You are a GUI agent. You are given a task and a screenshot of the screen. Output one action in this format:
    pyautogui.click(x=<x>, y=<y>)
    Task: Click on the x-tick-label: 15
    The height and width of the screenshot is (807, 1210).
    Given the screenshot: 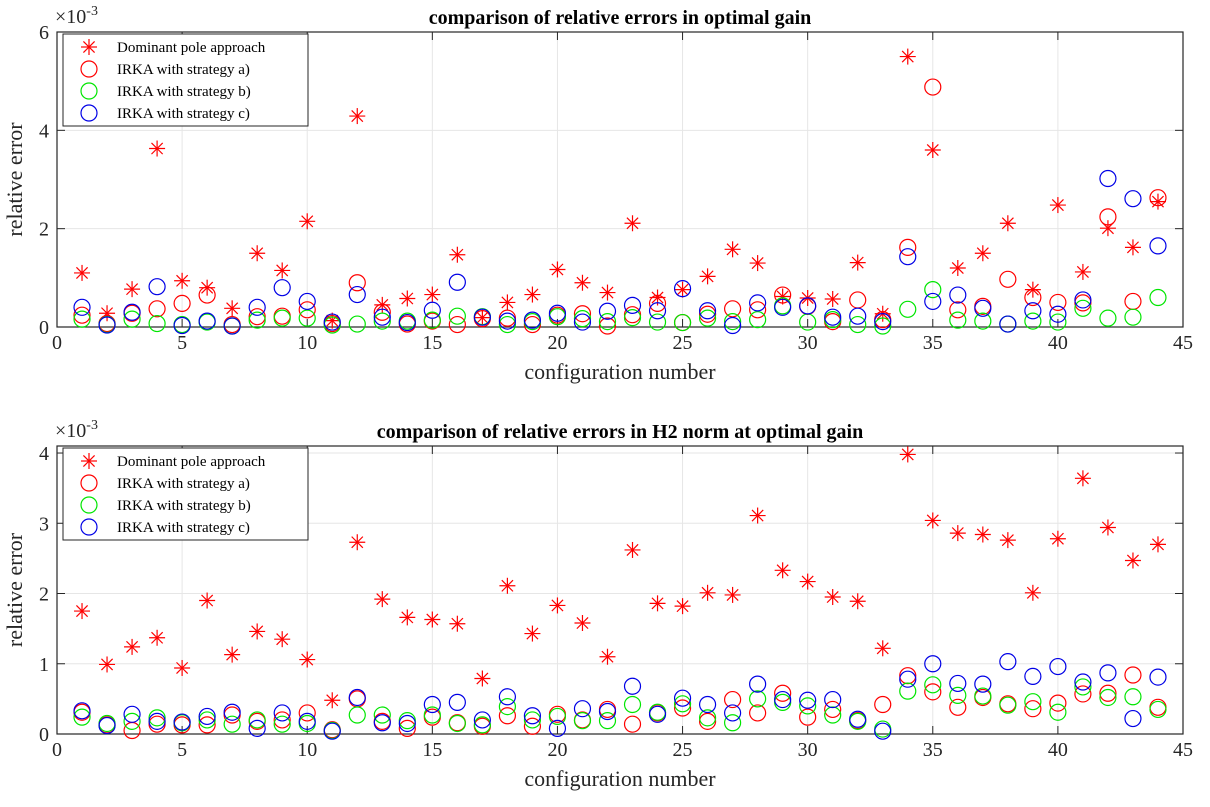 What is the action you would take?
    pyautogui.click(x=432, y=343)
    